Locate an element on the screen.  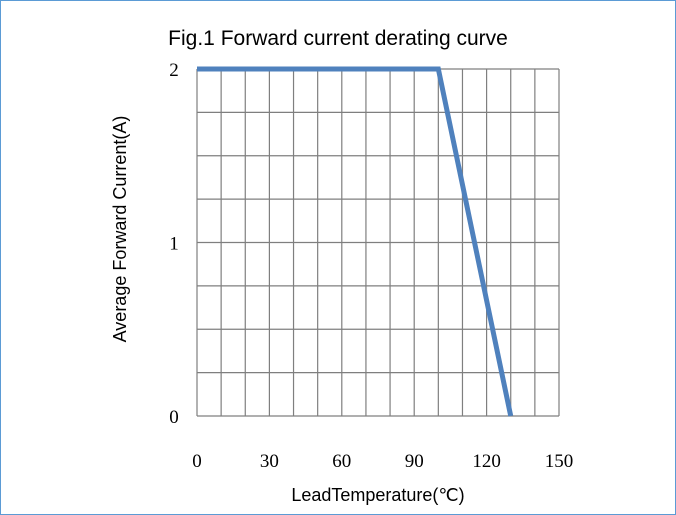
x-tick-label: 120 is located at coordinates (486, 461).